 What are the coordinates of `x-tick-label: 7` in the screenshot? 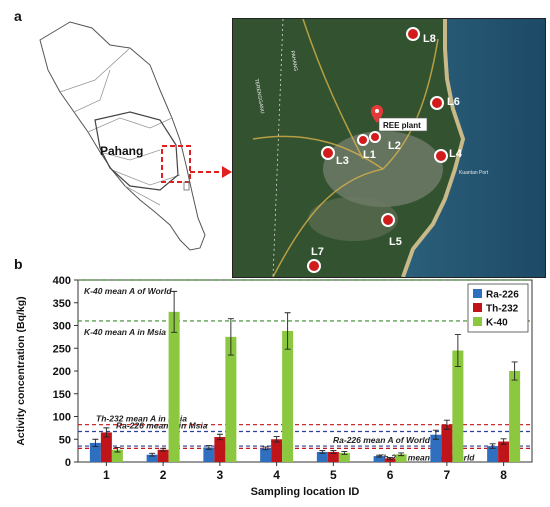 It's located at (447, 475).